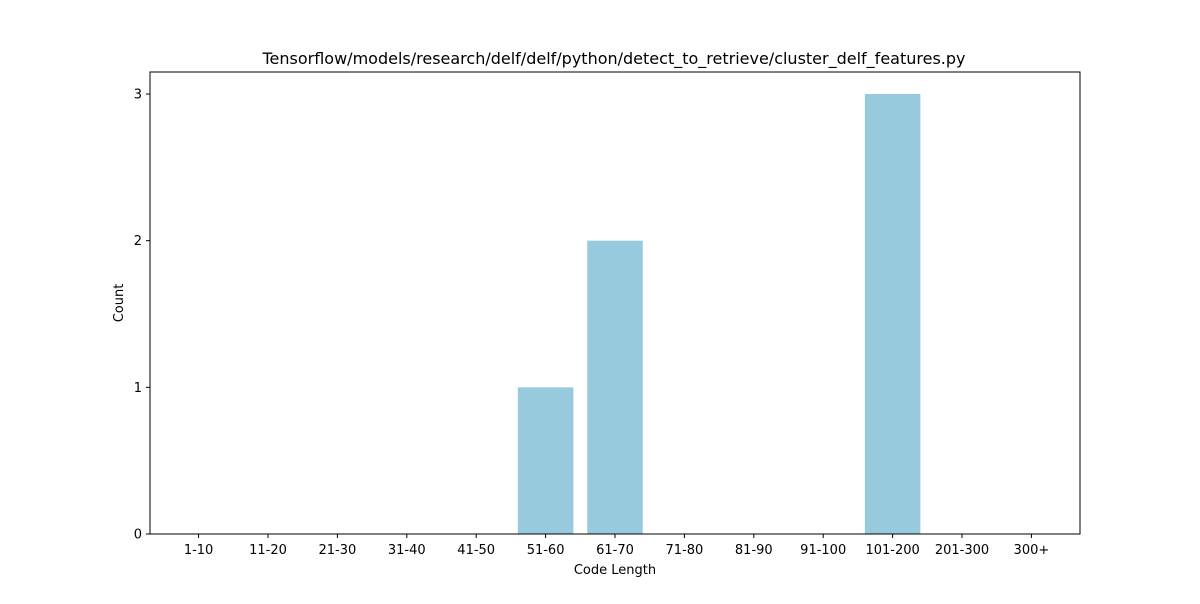  What do you see at coordinates (138, 535) in the screenshot?
I see `y-tick-label: 0` at bounding box center [138, 535].